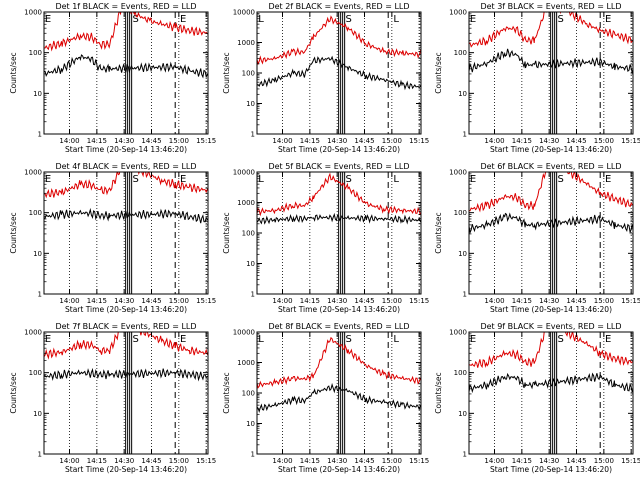 The image size is (640, 480). What do you see at coordinates (338, 166) in the screenshot?
I see `panel-title: Det 5f BLACK = Events, RED = LLD` at bounding box center [338, 166].